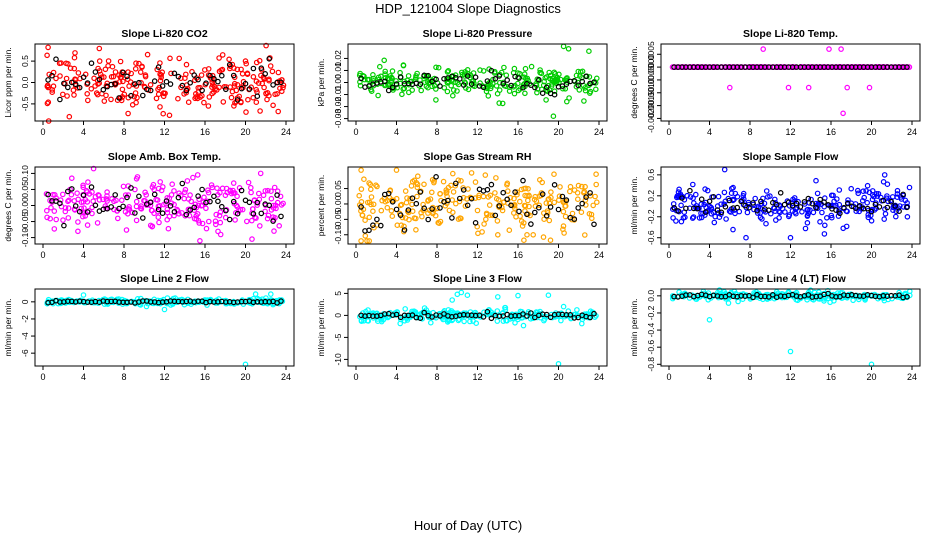 Image resolution: width=936 pixels, height=540 pixels. Describe the element at coordinates (791, 203) in the screenshot. I see `data-points` at that location.